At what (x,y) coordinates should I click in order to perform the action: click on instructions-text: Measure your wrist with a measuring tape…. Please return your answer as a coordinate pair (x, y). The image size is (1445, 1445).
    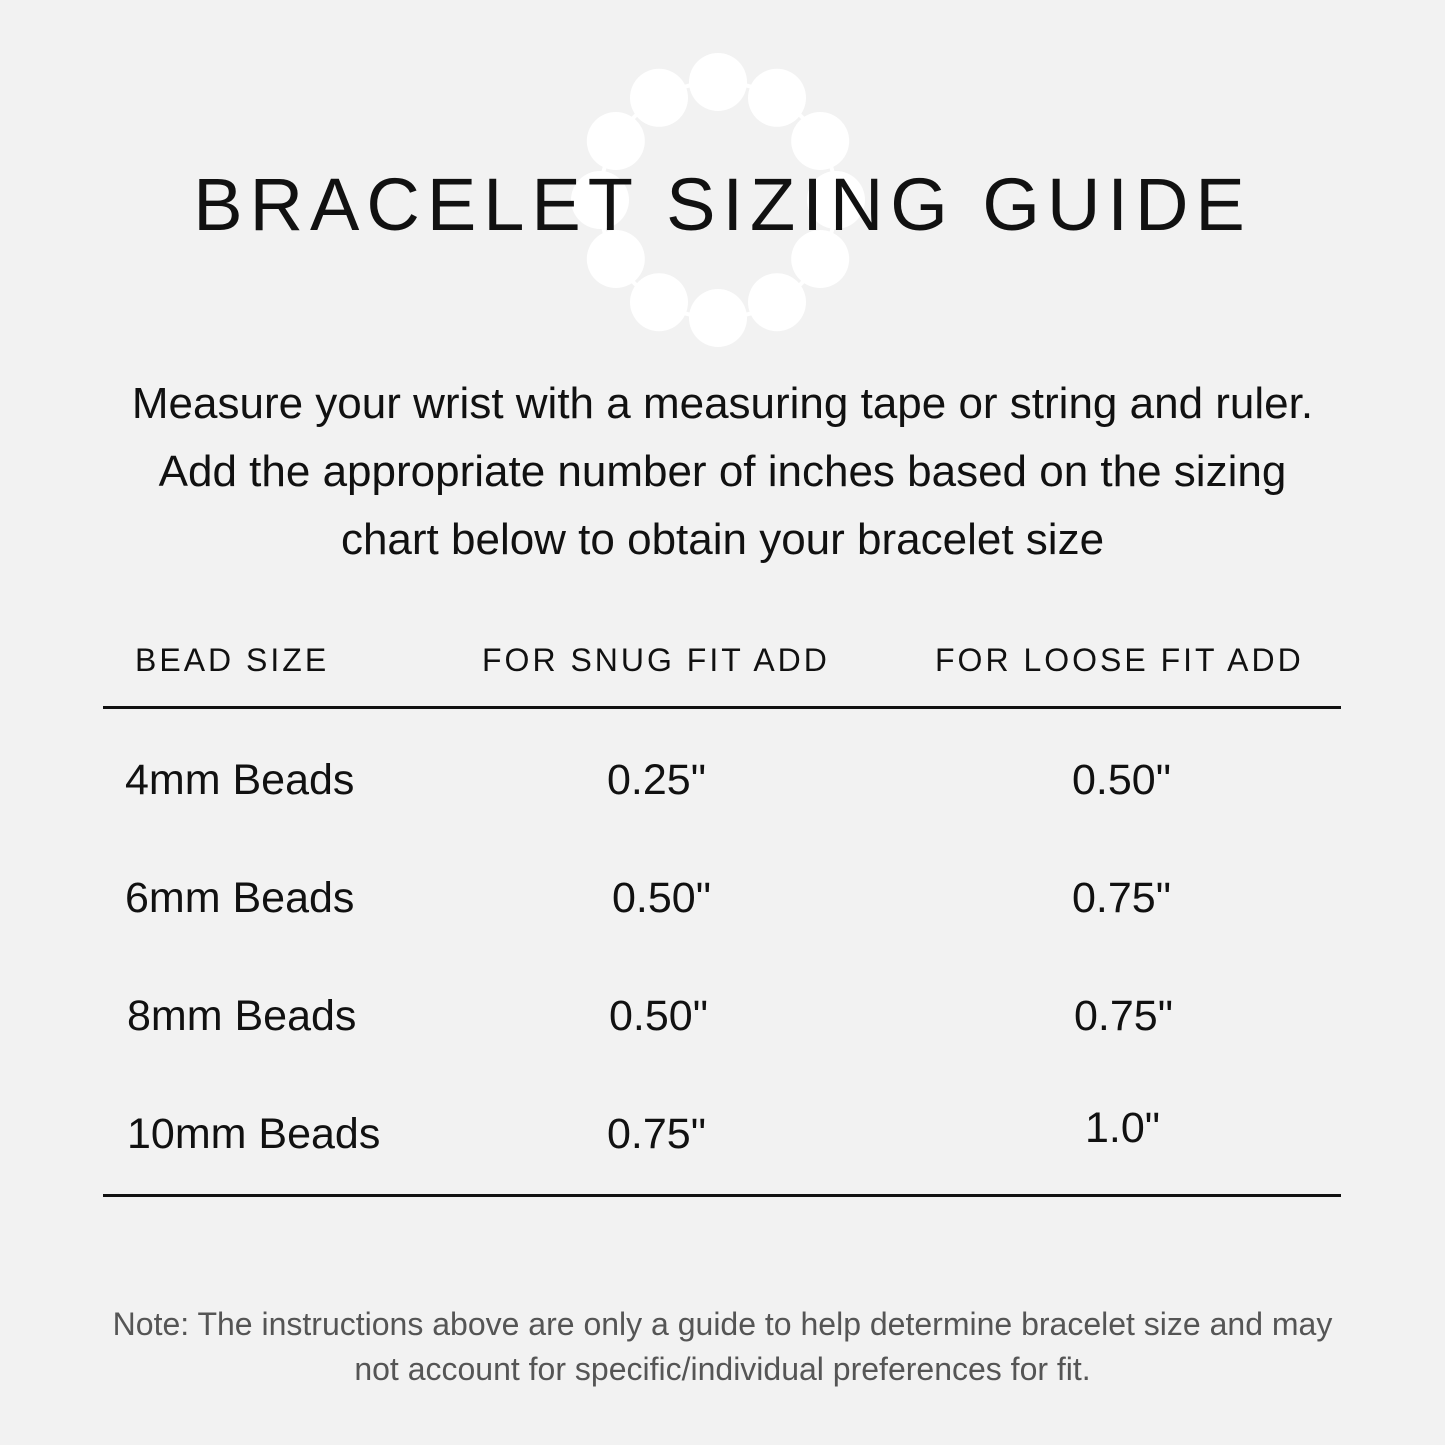
    Looking at the image, I should click on (722, 471).